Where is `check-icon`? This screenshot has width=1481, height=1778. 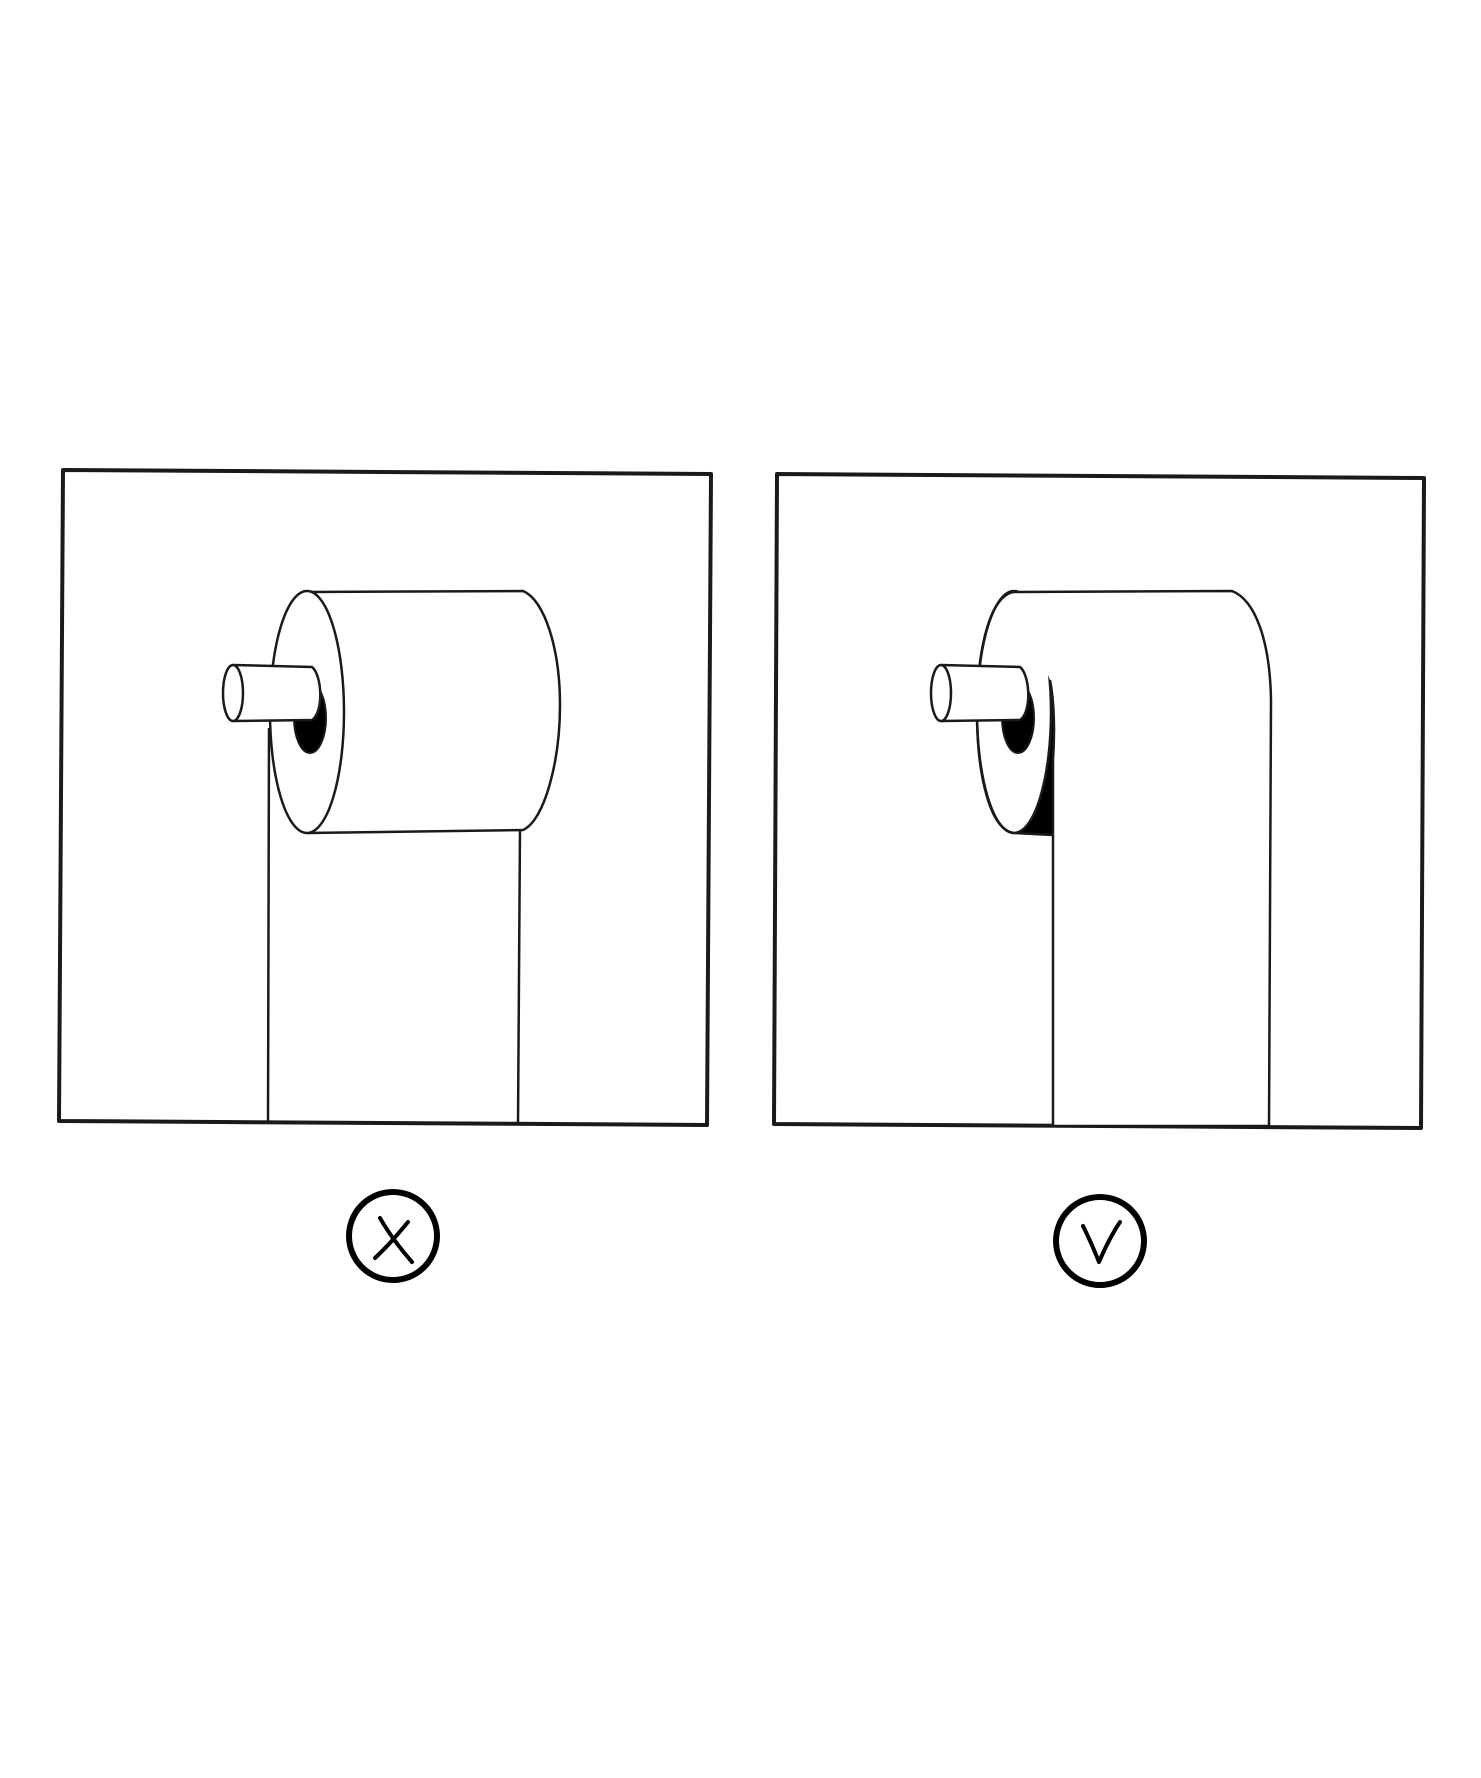
check-icon is located at coordinates (1100, 1241).